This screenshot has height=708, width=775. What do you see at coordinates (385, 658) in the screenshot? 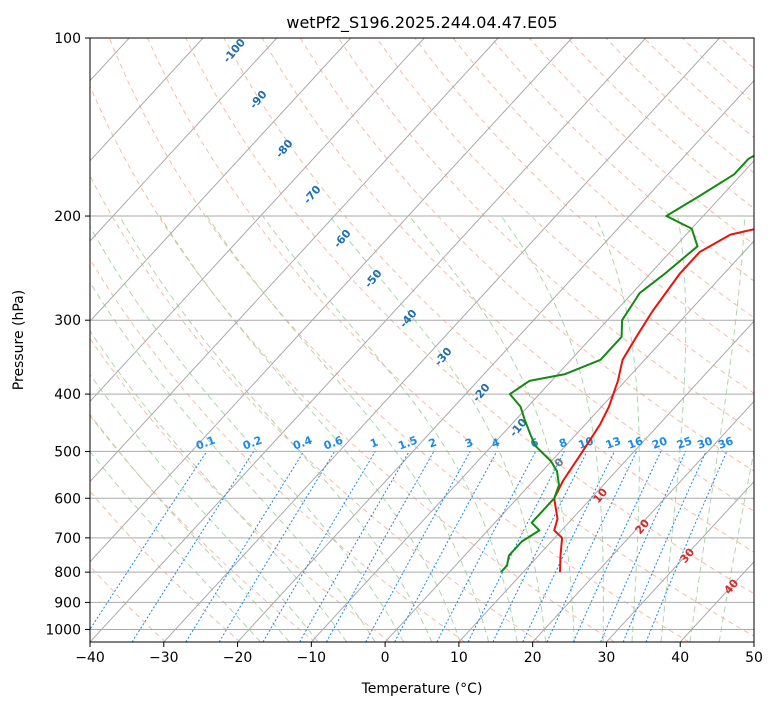
I see `x-tick-label: 0` at bounding box center [385, 658].